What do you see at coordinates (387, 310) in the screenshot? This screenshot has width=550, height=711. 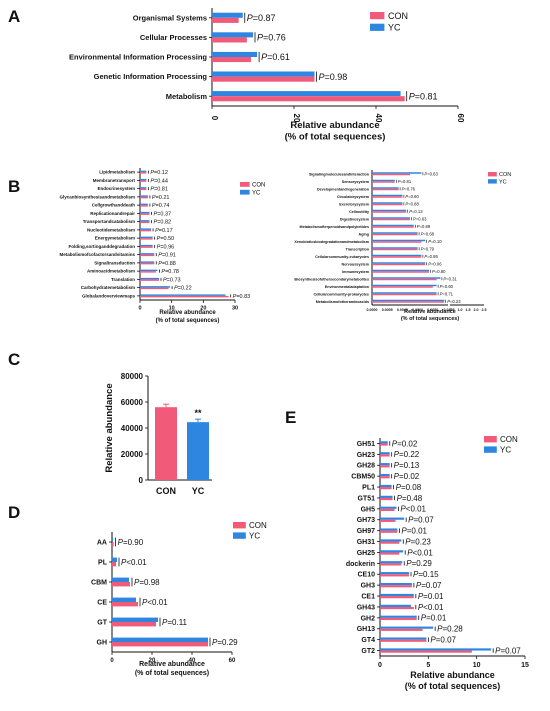 I see `b-right-x-tick-label: 0.0005` at bounding box center [387, 310].